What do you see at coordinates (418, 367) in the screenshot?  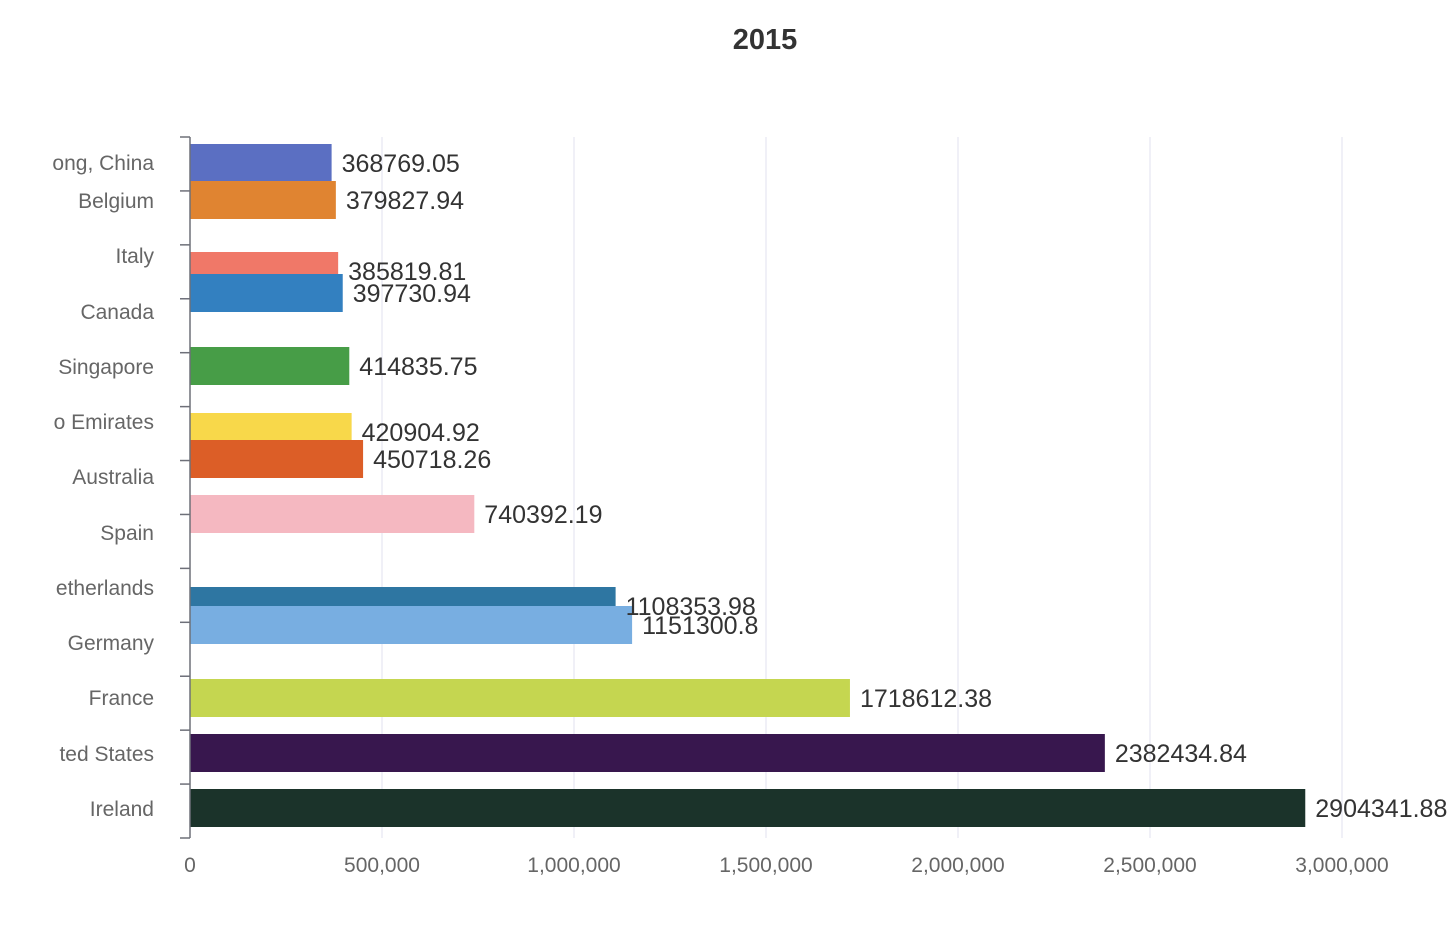 I see `data-label: 414835.75` at bounding box center [418, 367].